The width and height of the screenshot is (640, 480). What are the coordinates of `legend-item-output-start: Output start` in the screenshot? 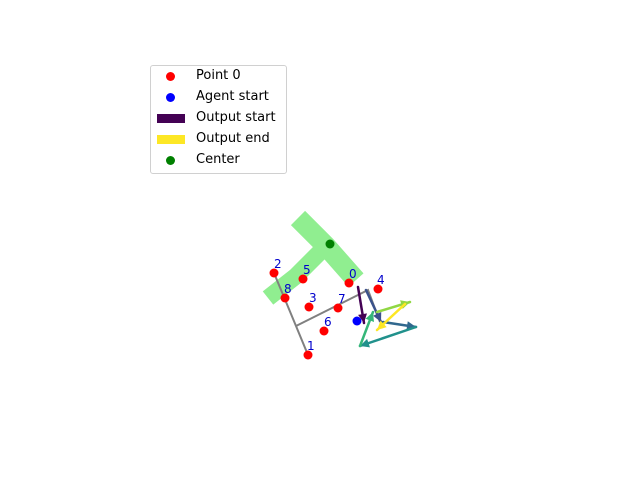 It's located at (218, 119).